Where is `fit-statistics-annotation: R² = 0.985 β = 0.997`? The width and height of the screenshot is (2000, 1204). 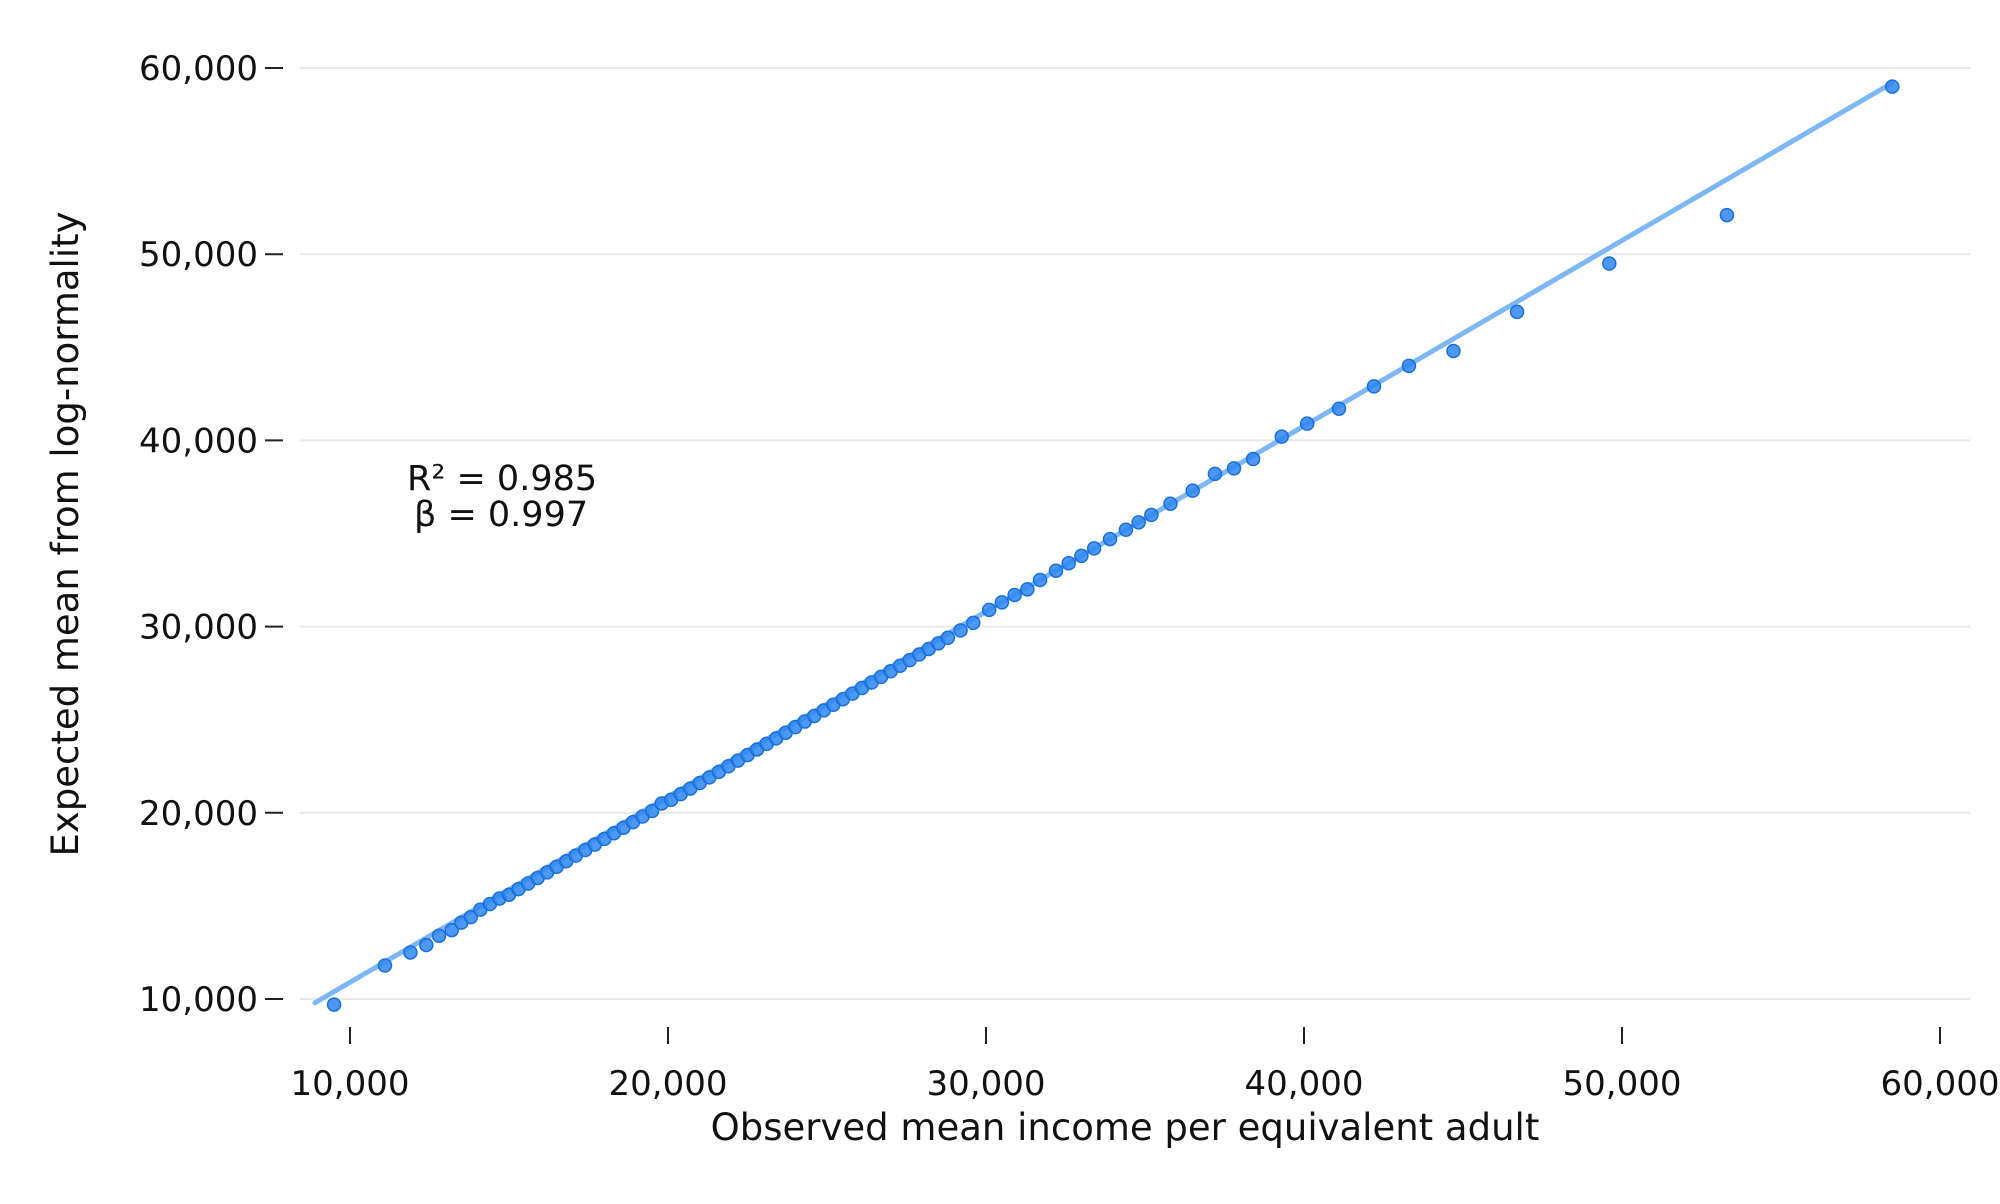
fit-statistics-annotation: R² = 0.985 β = 0.997 is located at coordinates (502, 497).